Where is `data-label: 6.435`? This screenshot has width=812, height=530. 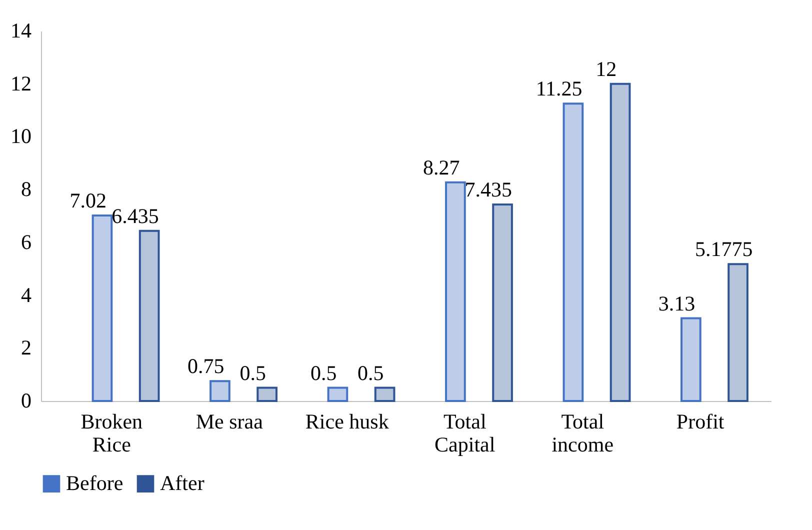 data-label: 6.435 is located at coordinates (135, 216).